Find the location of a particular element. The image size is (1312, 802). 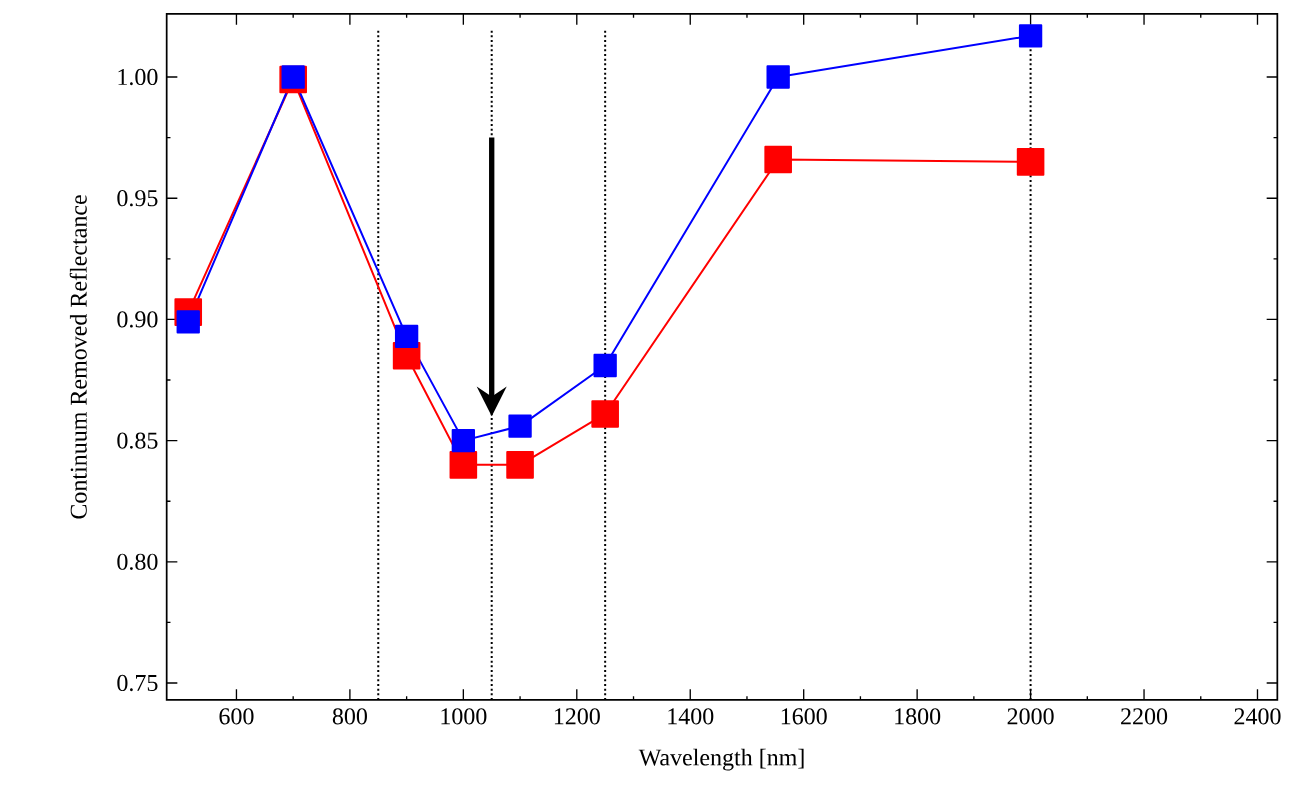

x-tick-label: 1400 is located at coordinates (691, 716).